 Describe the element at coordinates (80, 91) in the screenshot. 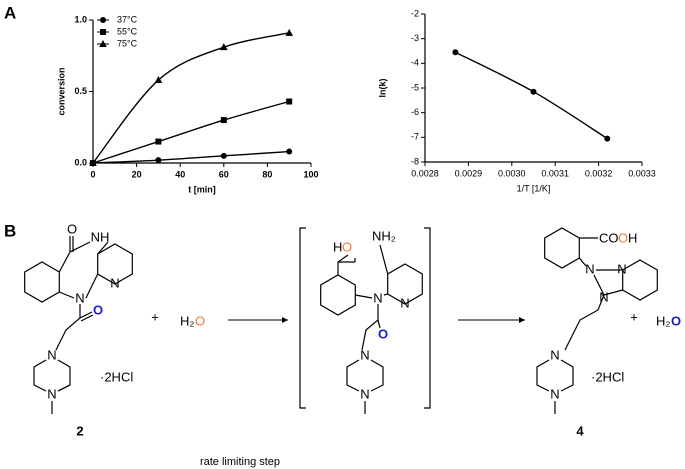

I see `y-tick-label: 0.5` at that location.